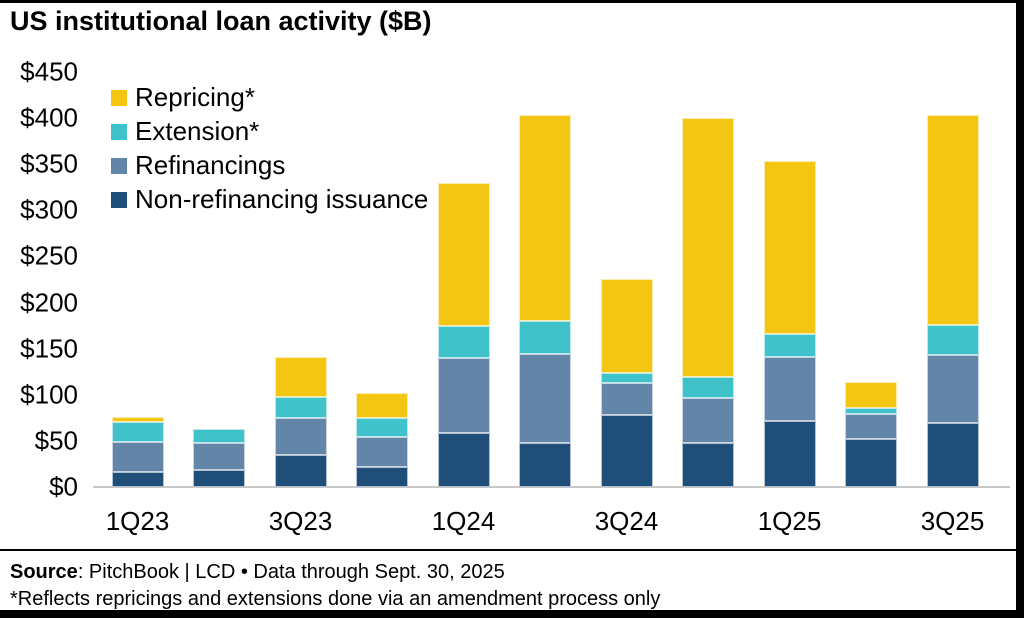 Image resolution: width=1024 pixels, height=618 pixels. Describe the element at coordinates (626, 521) in the screenshot. I see `x-tick-label: 3Q24` at that location.